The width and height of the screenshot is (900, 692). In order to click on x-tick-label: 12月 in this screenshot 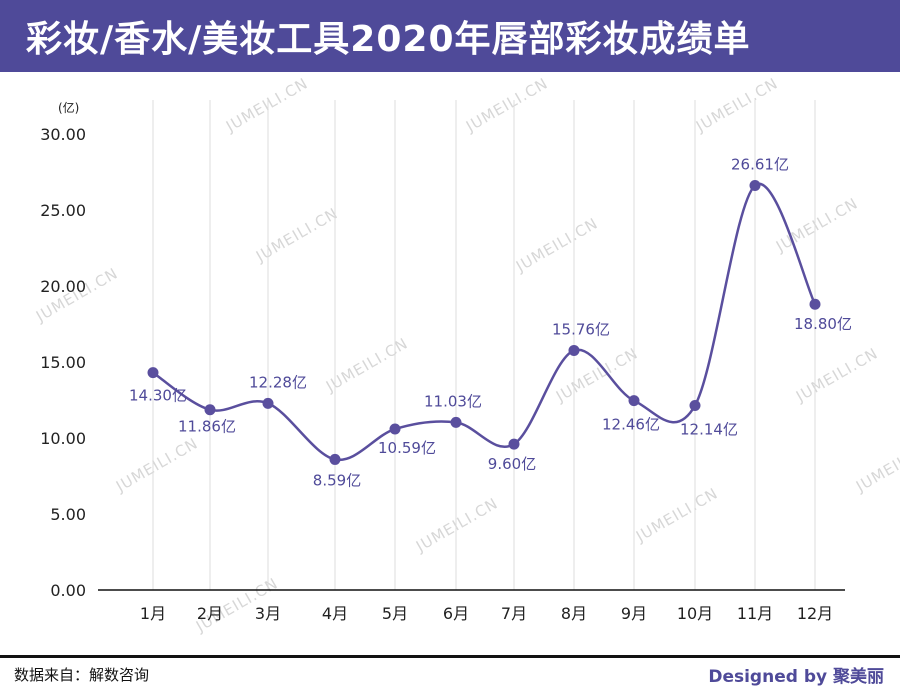, I will do `click(815, 613)`.